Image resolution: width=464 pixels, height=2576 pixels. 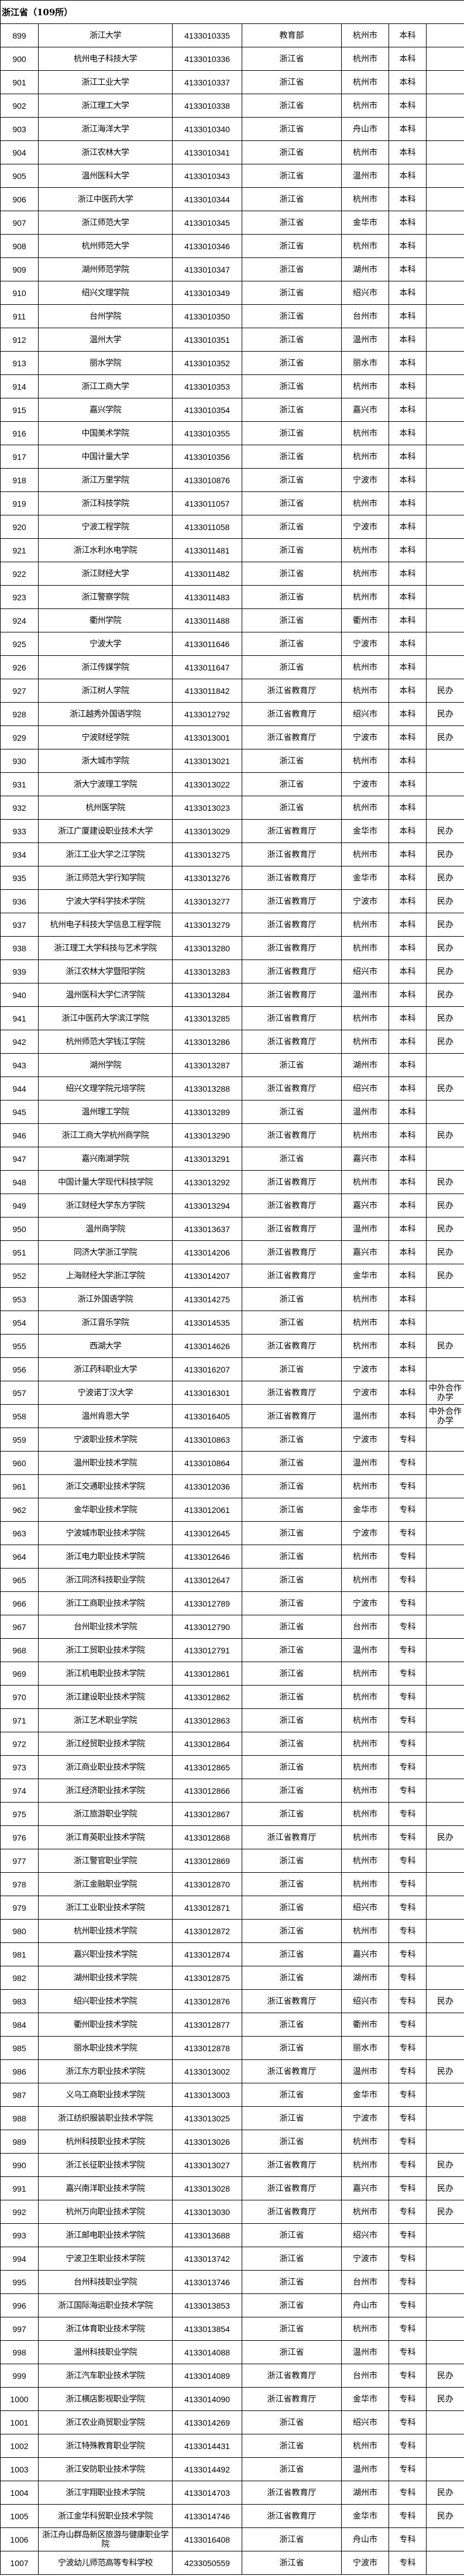 I want to click on school-name: 浙江工商大学, so click(x=105, y=386).